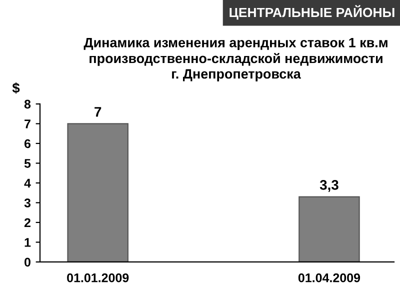  What do you see at coordinates (27, 262) in the screenshot?
I see `y-tick-label: 0` at bounding box center [27, 262].